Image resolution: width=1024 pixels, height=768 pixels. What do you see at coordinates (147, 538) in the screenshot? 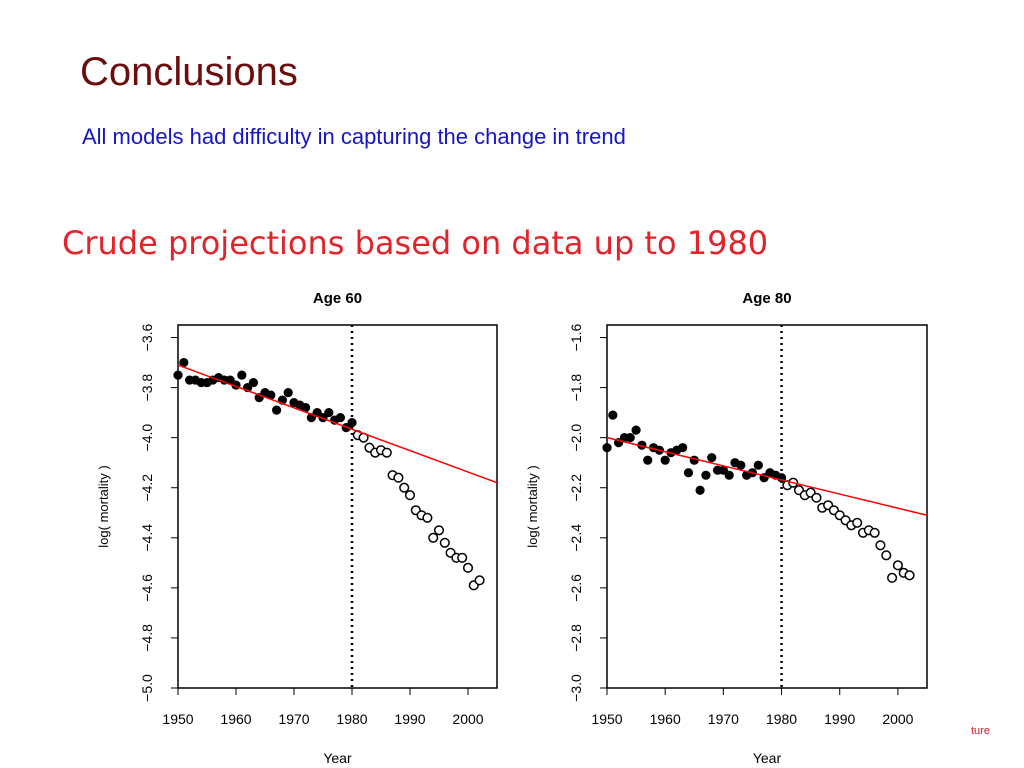
I see `y-tick-label: −4.4` at bounding box center [147, 538].